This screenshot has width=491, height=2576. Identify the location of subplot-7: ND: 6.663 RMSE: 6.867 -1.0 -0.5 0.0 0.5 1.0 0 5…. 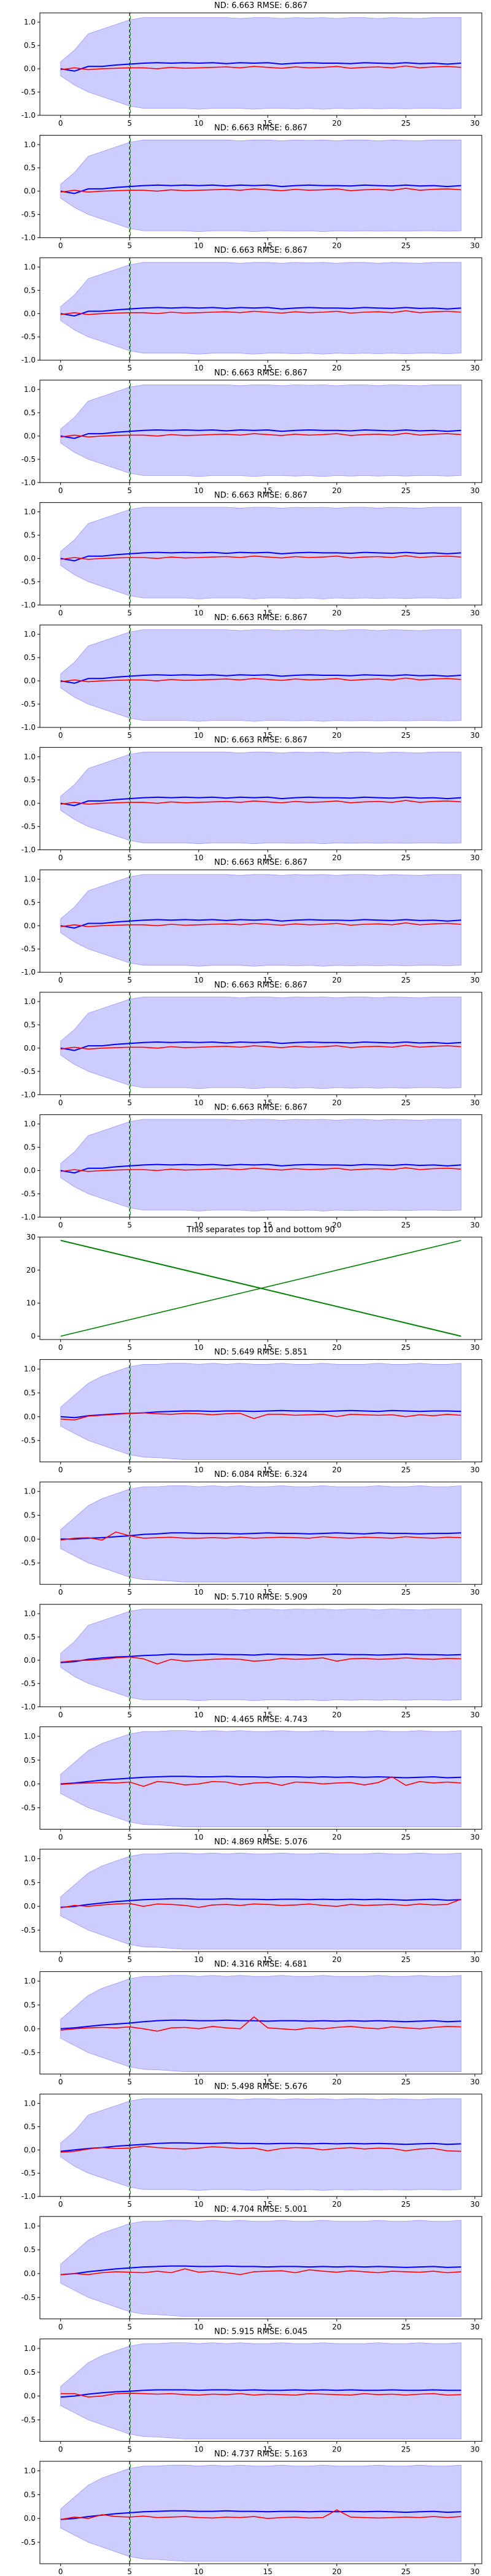
(252, 799).